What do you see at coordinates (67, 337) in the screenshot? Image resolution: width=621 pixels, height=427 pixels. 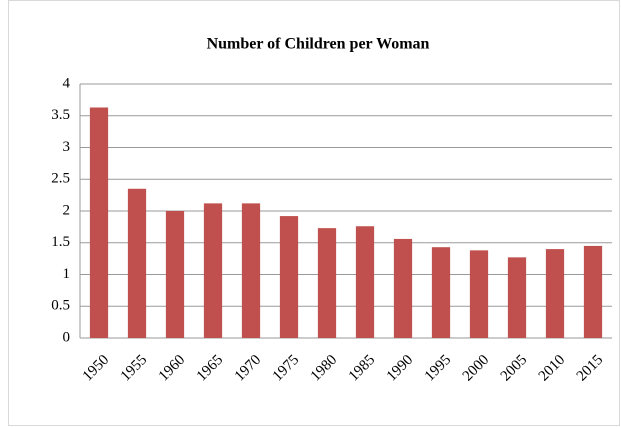 I see `y-tick-label: 0` at bounding box center [67, 337].